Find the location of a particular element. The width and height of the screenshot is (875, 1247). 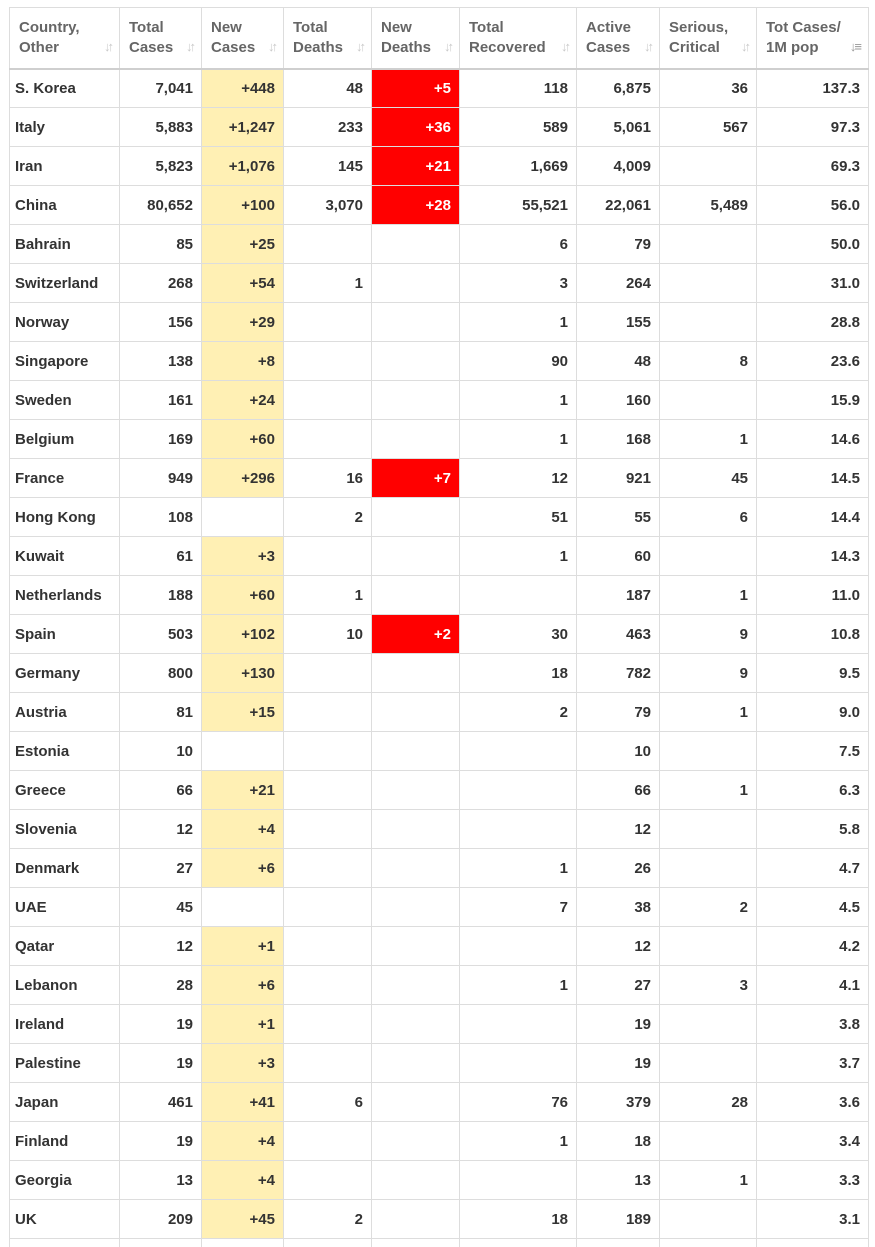

cell-active-cases: 66 is located at coordinates (618, 790).